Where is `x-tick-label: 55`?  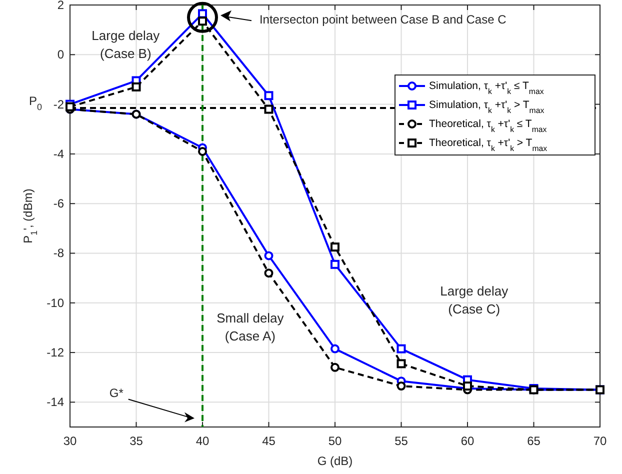 x-tick-label: 55 is located at coordinates (401, 441).